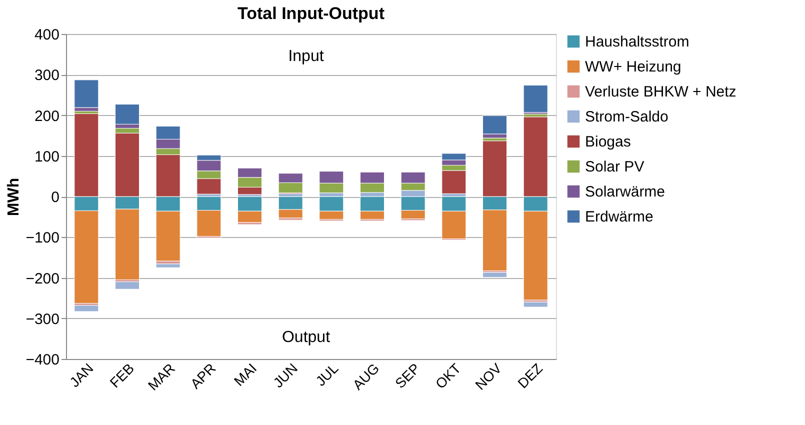  Describe the element at coordinates (47, 75) in the screenshot. I see `y-tick-label: 300` at that location.